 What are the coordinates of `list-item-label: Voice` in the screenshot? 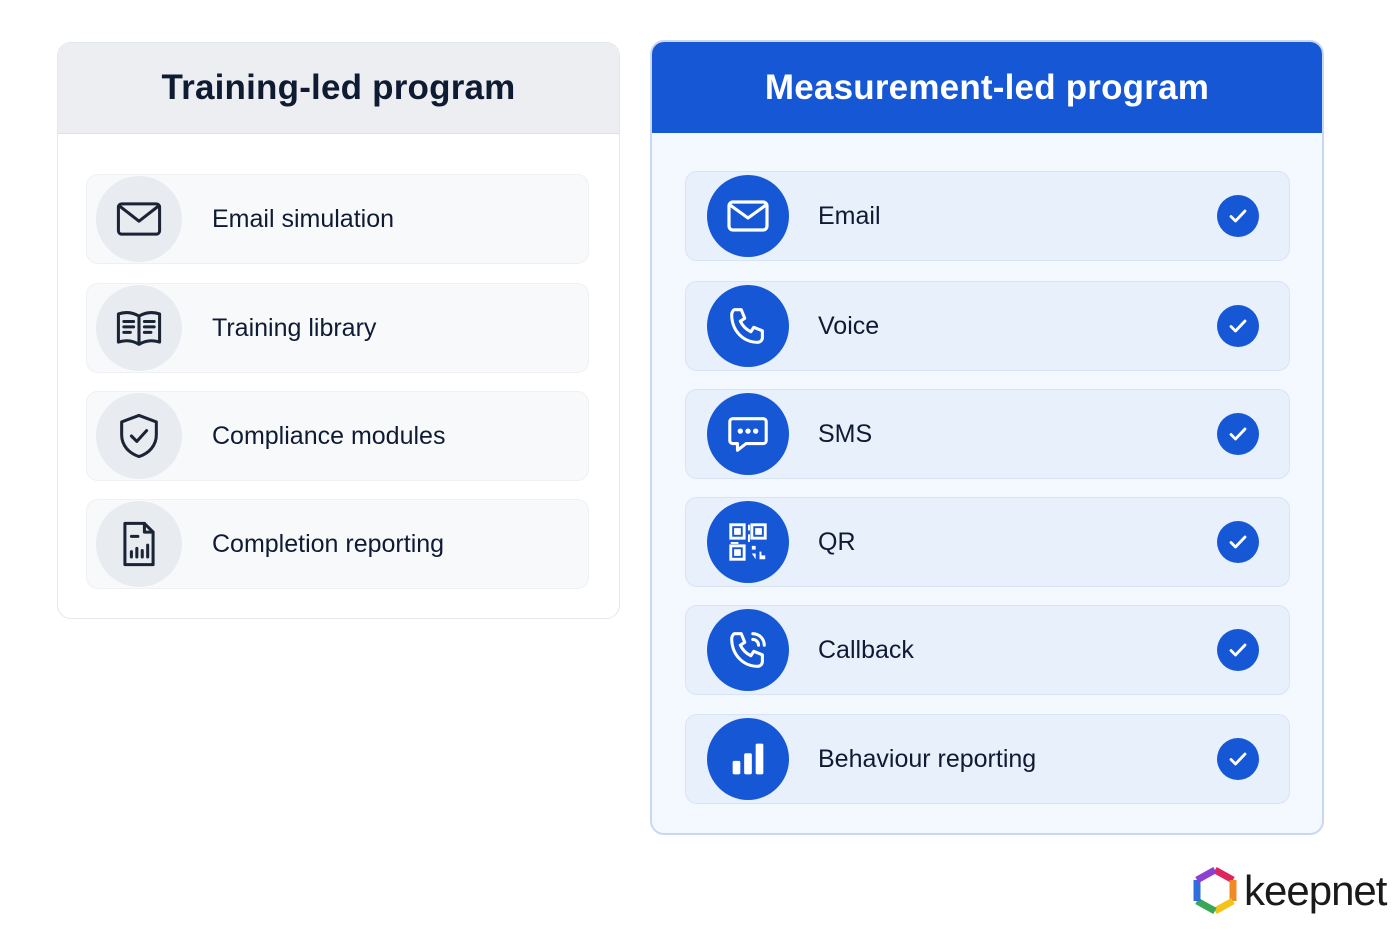 It's located at (849, 325).